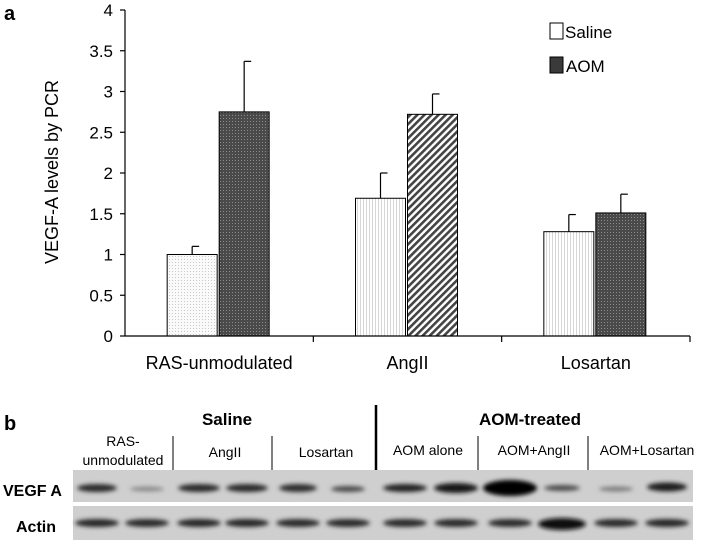 This screenshot has width=709, height=547. I want to click on row-label-vegf-a: VEGF A, so click(32, 491).